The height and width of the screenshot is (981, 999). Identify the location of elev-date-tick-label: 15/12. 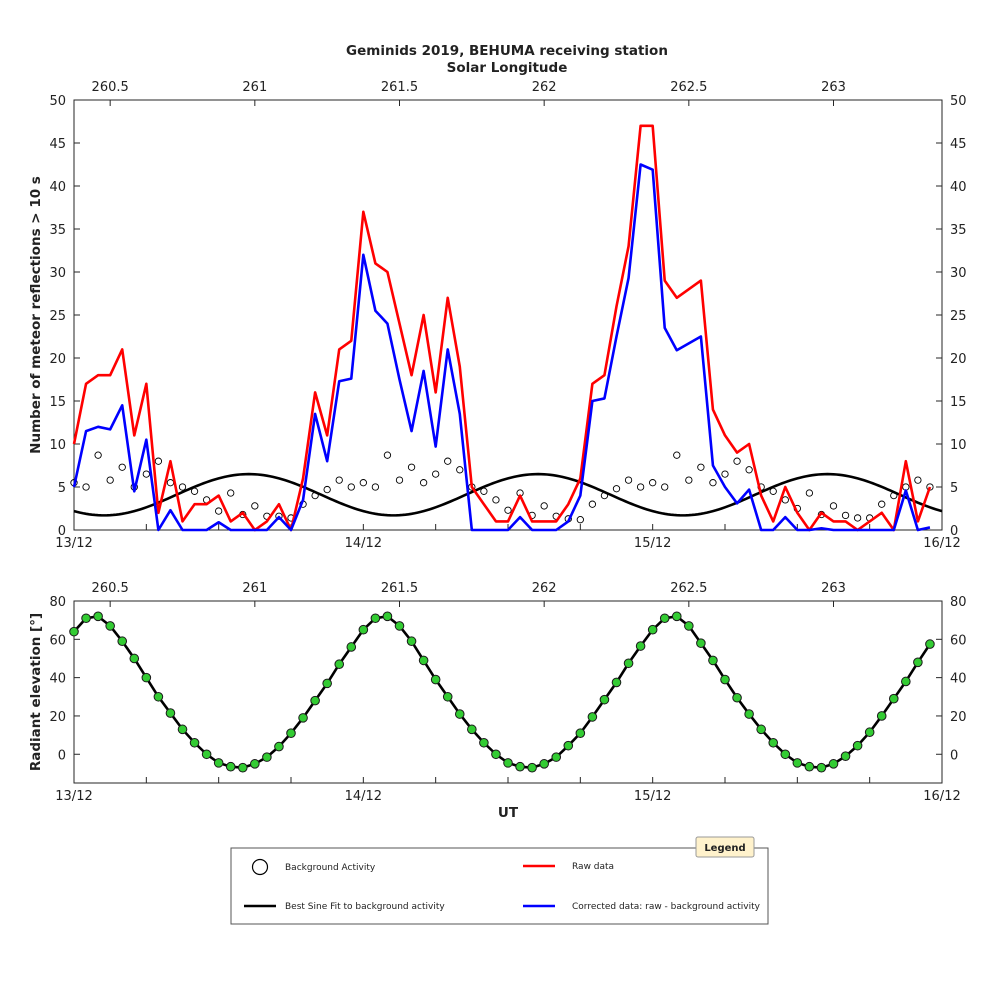
(652, 796).